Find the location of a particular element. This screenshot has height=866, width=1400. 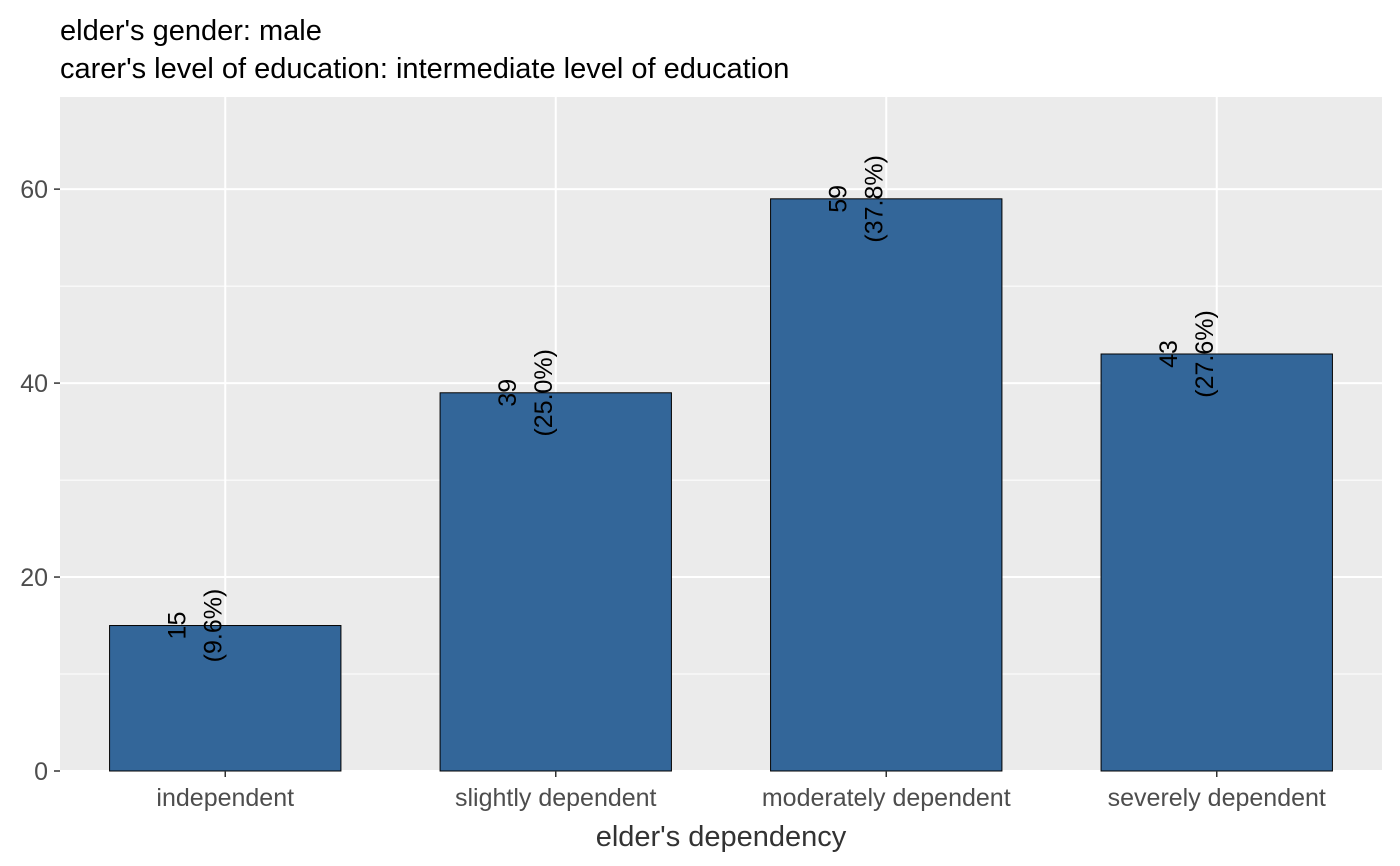

data-label-count: 15 is located at coordinates (177, 626).